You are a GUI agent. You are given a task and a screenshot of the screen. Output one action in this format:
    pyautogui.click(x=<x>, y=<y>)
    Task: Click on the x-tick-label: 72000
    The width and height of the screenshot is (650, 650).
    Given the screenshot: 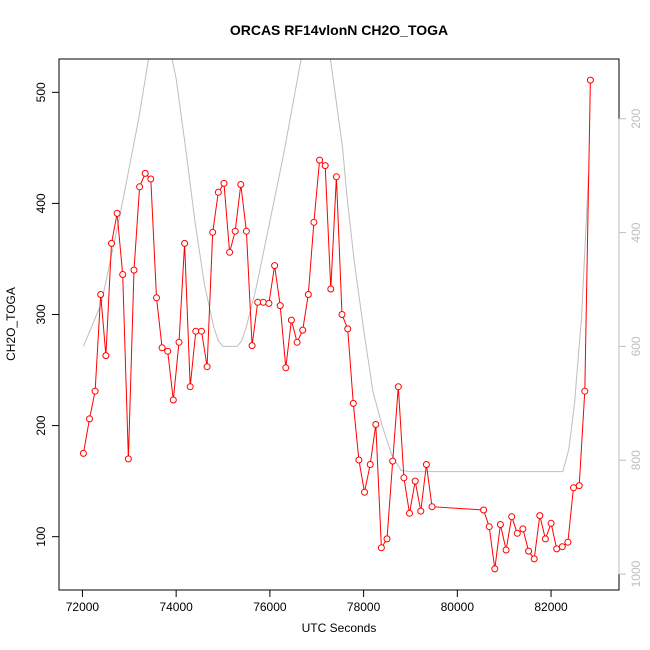 What is the action you would take?
    pyautogui.click(x=83, y=607)
    